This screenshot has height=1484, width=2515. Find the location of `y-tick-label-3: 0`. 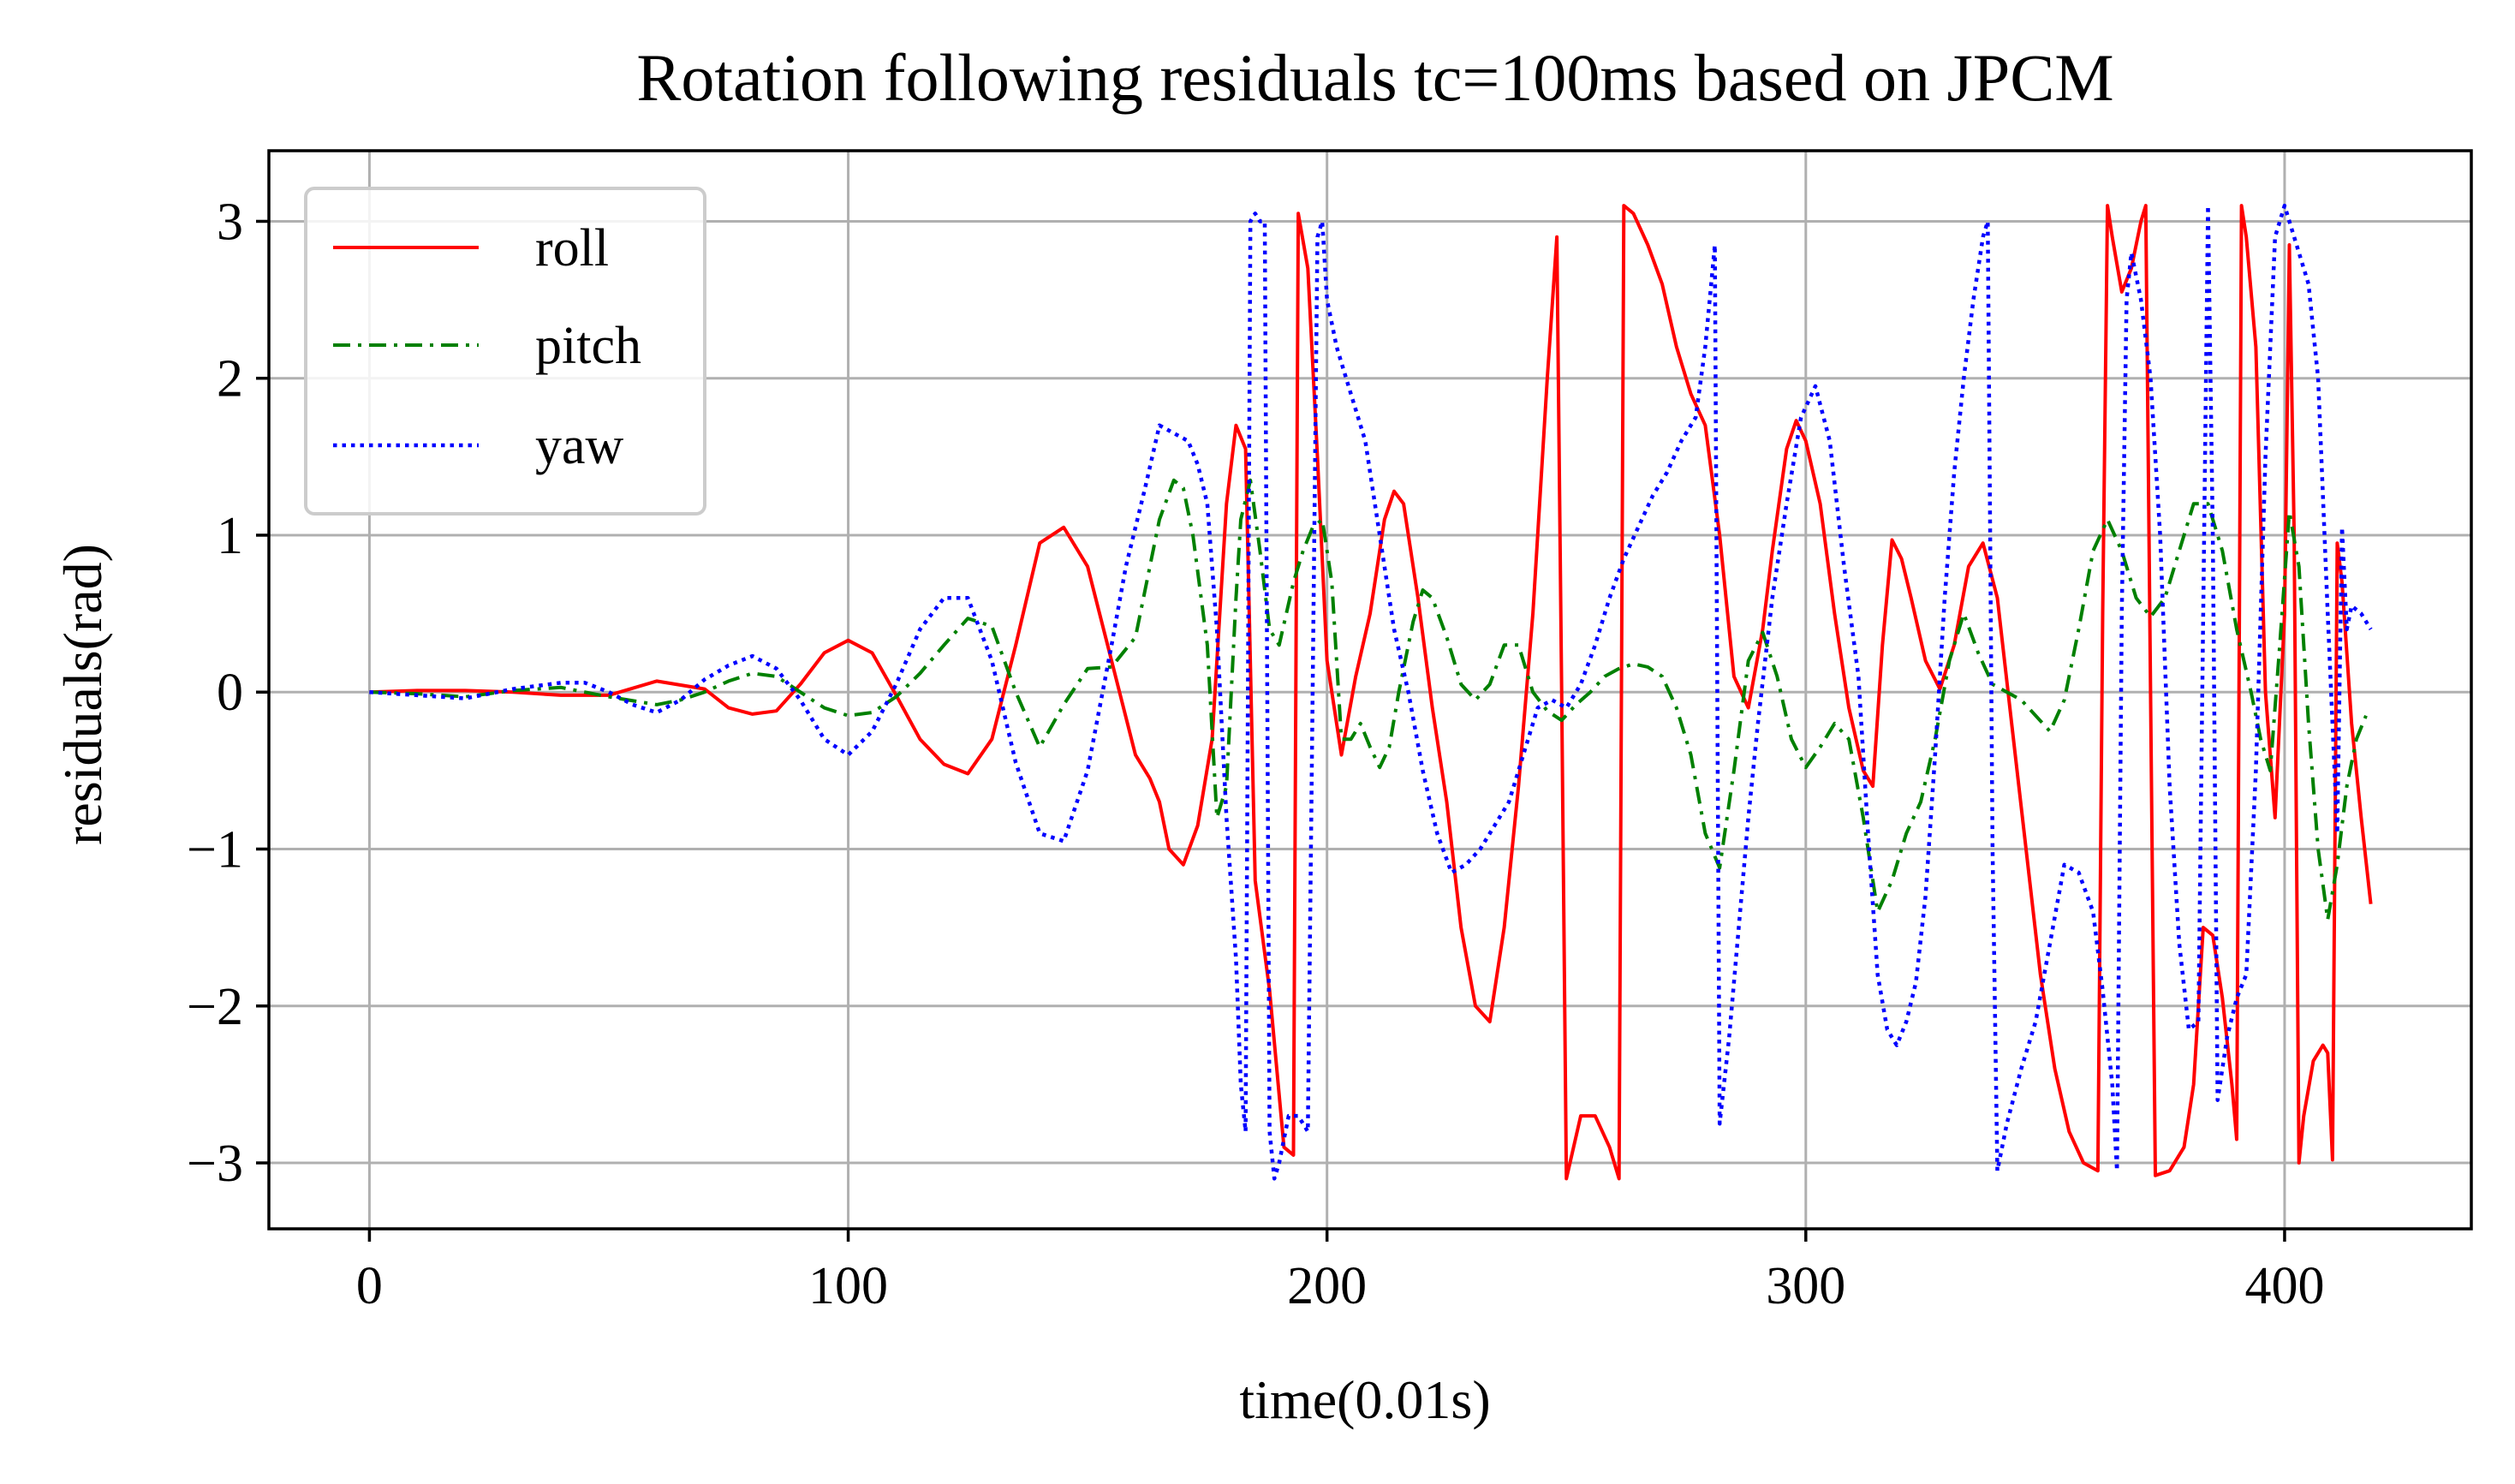

y-tick-label-3: 0 is located at coordinates (230, 693).